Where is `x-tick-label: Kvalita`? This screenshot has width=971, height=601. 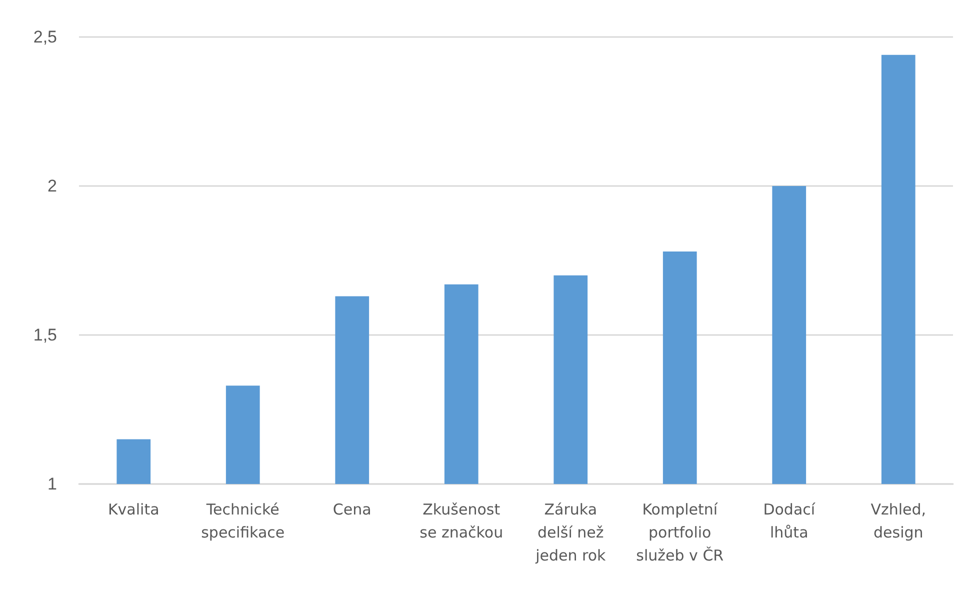
x-tick-label: Kvalita is located at coordinates (134, 509).